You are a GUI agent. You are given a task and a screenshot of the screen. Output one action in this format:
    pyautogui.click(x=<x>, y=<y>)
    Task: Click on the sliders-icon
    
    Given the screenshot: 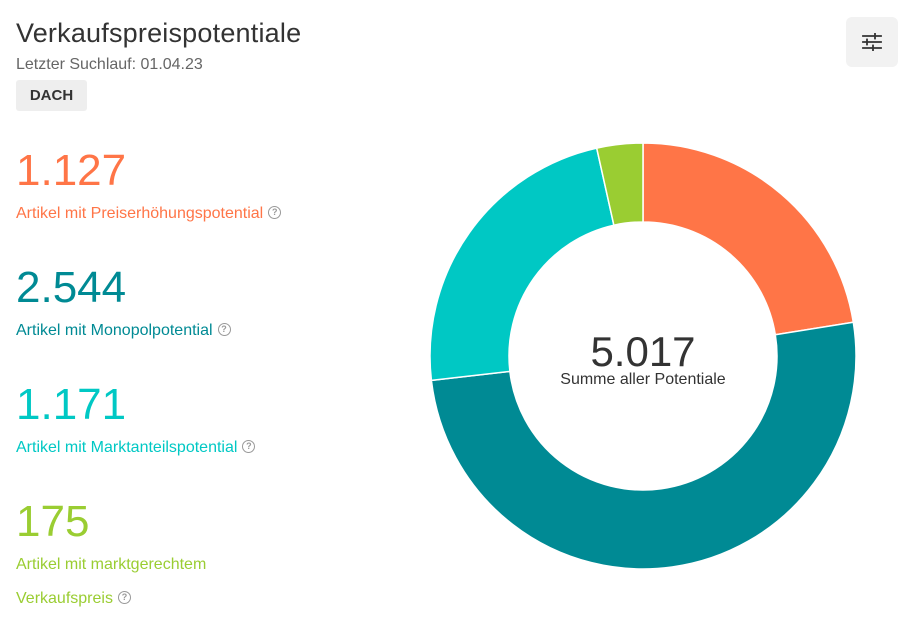 What is the action you would take?
    pyautogui.click(x=872, y=42)
    